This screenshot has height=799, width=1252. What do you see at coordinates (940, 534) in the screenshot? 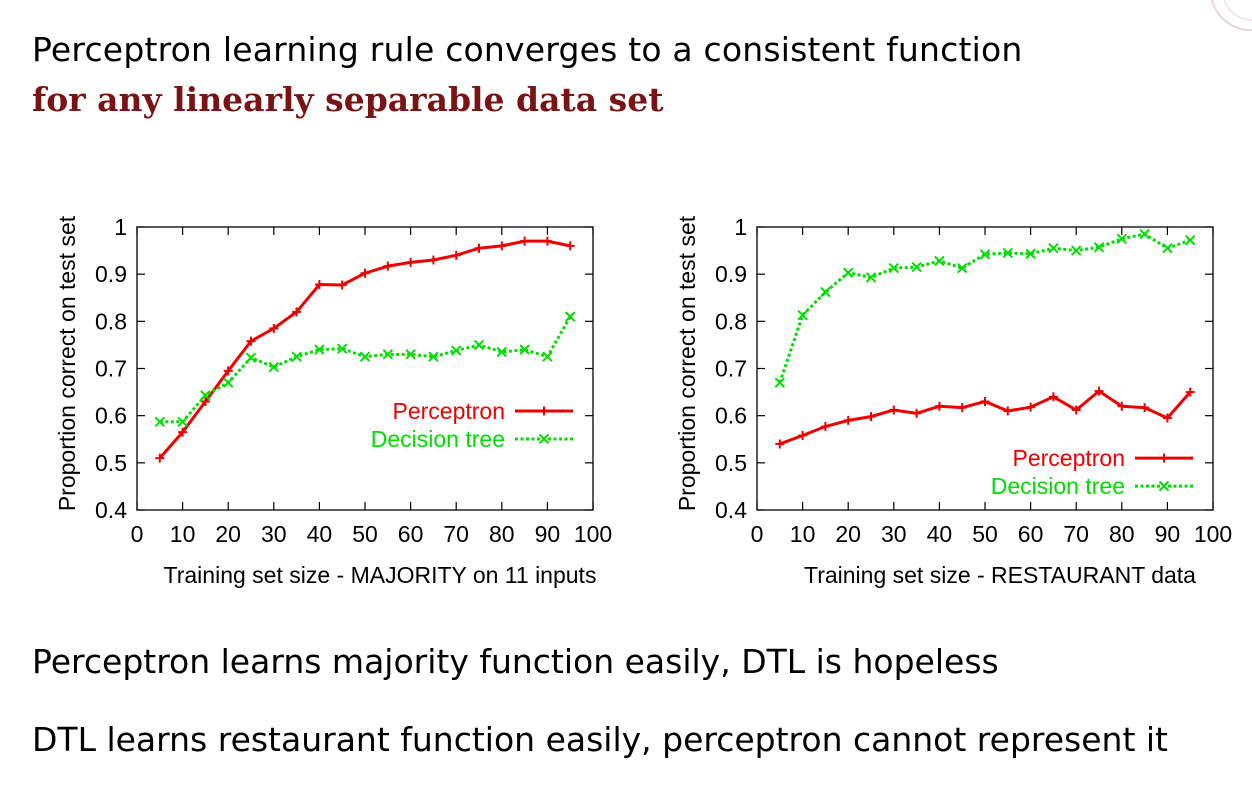
I see `x-tick-label: 40` at bounding box center [940, 534].